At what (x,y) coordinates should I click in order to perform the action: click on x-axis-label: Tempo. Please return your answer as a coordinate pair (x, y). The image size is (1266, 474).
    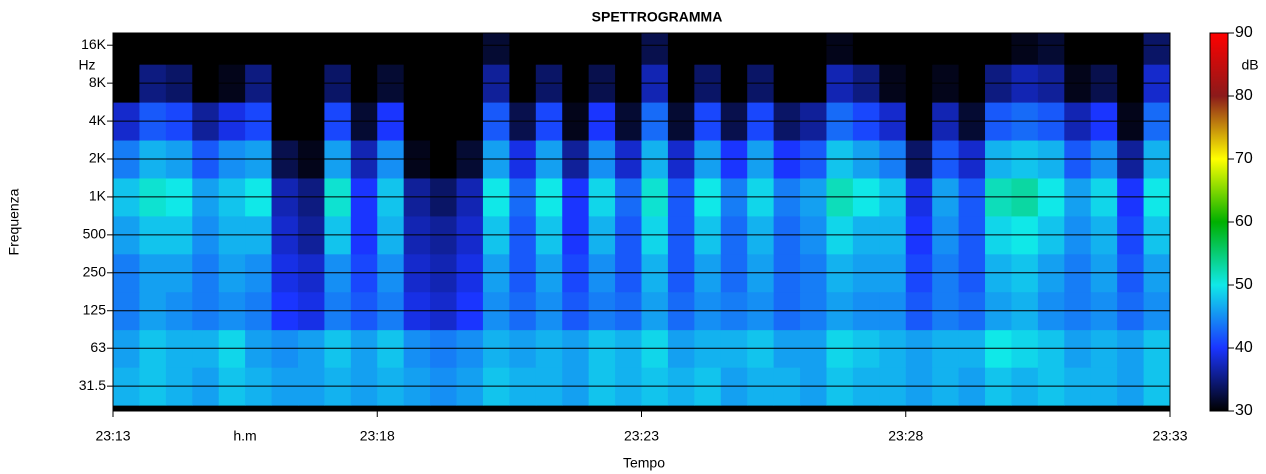
    Looking at the image, I should click on (644, 463).